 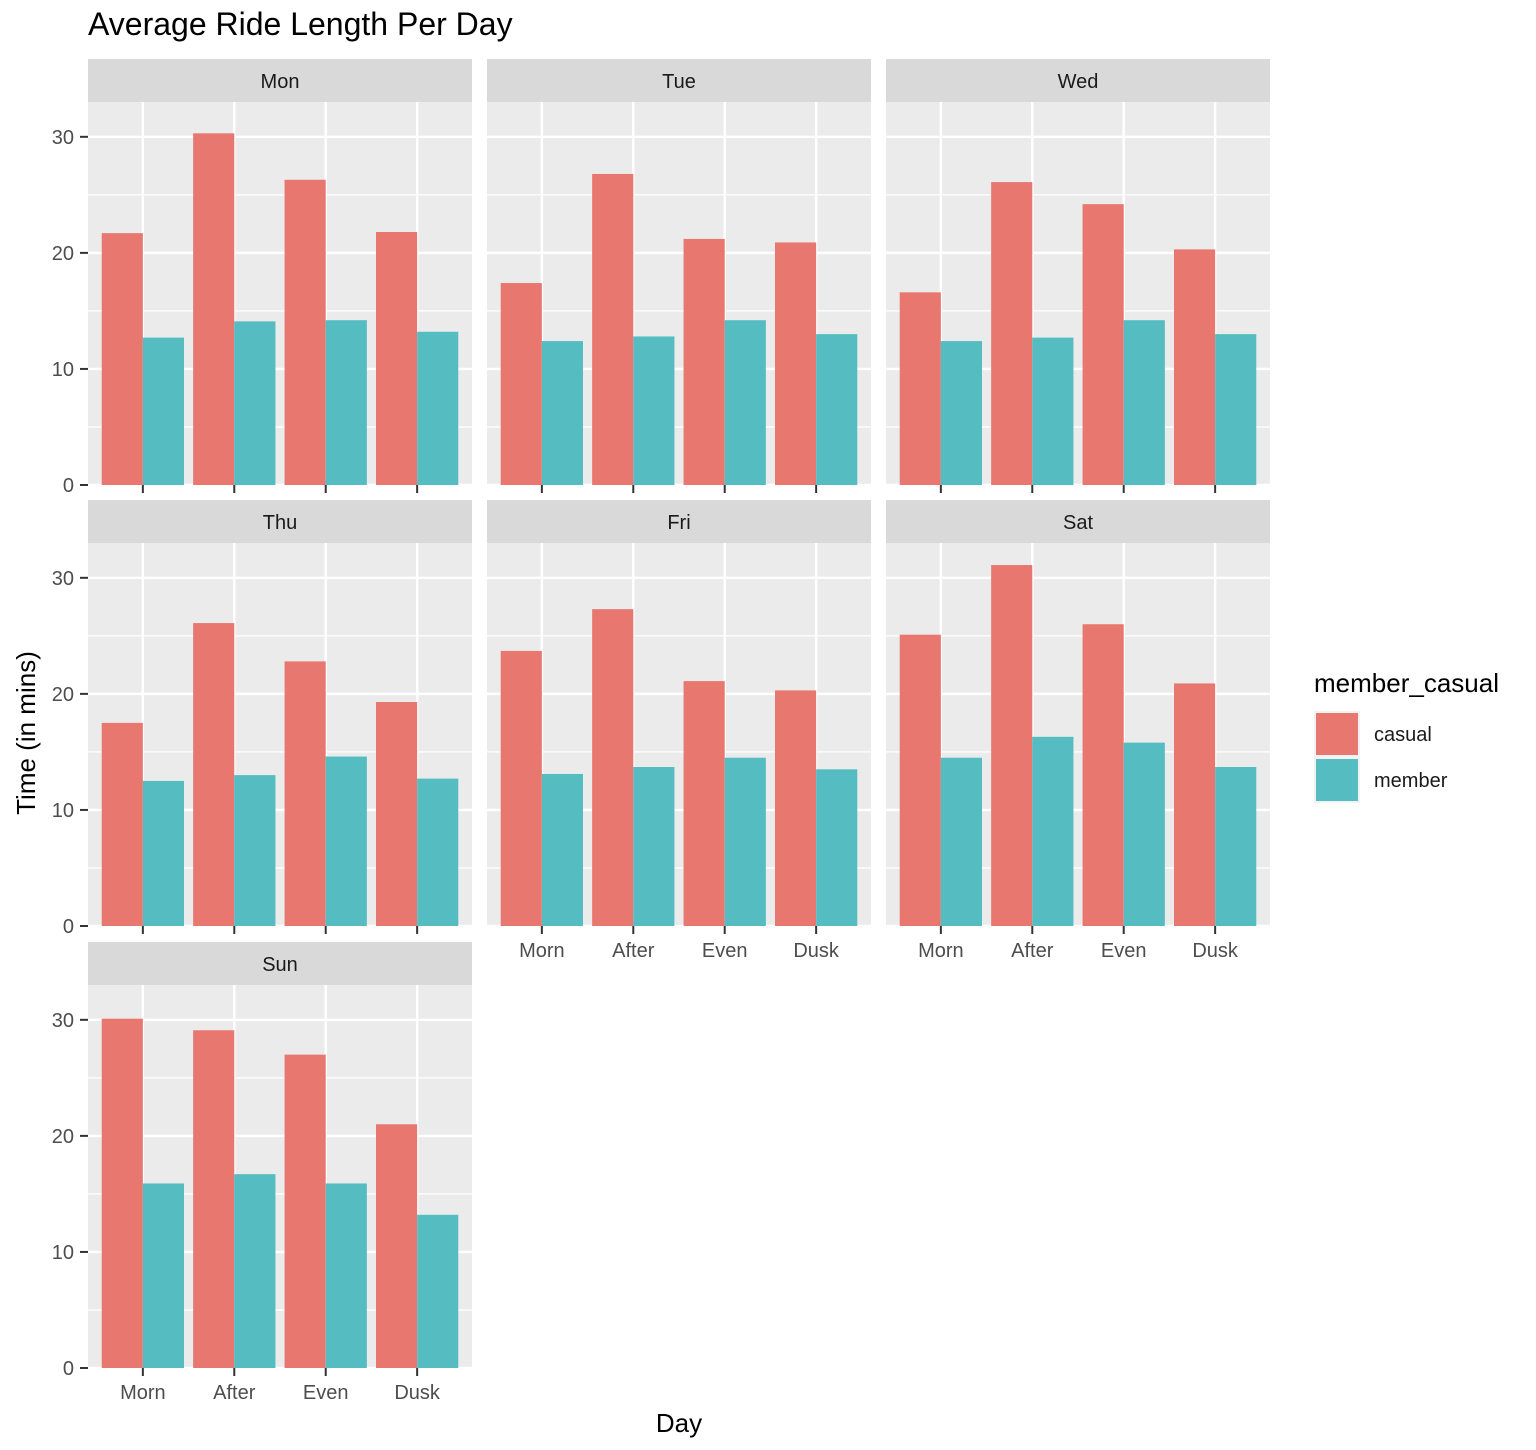 I want to click on chart-title: Average Ride Length Per Day, so click(x=300, y=24).